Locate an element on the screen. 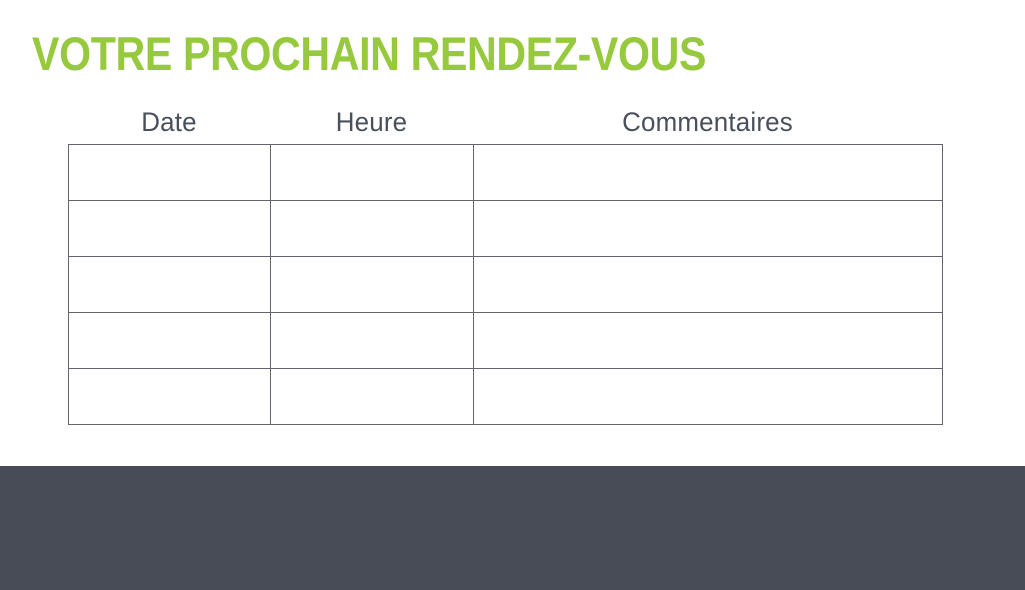 The width and height of the screenshot is (1025, 590). page-title: Votre prochain rendez-vous is located at coordinates (369, 53).